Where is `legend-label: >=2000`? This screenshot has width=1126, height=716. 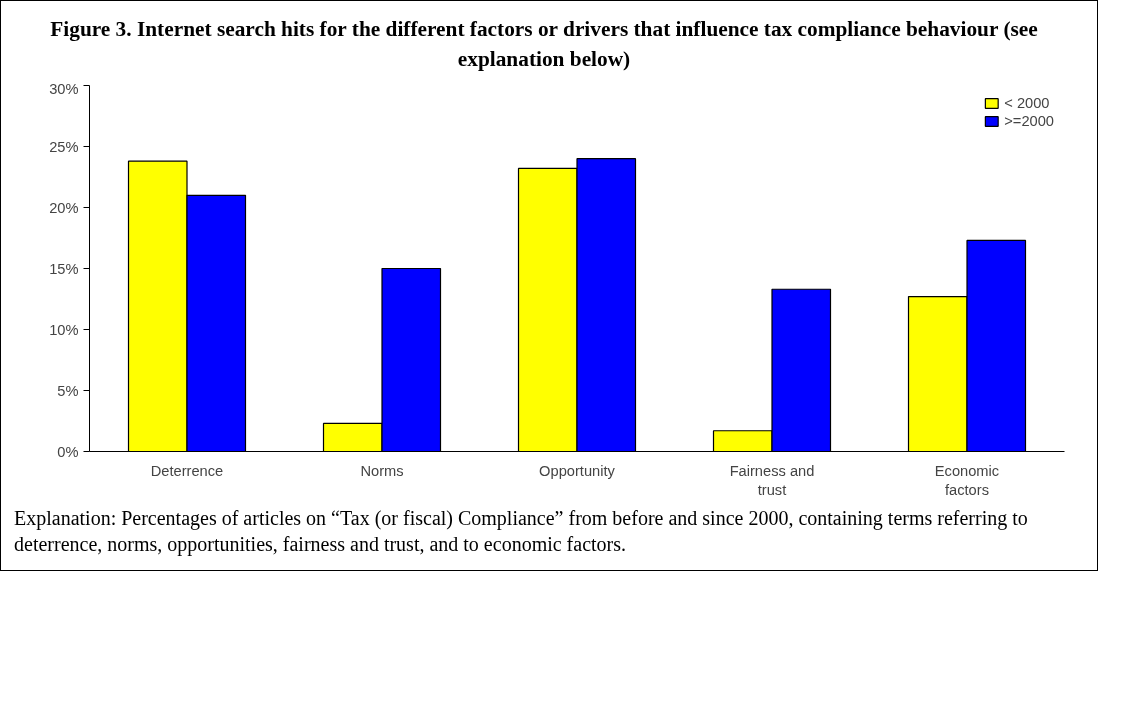 legend-label: >=2000 is located at coordinates (1029, 120).